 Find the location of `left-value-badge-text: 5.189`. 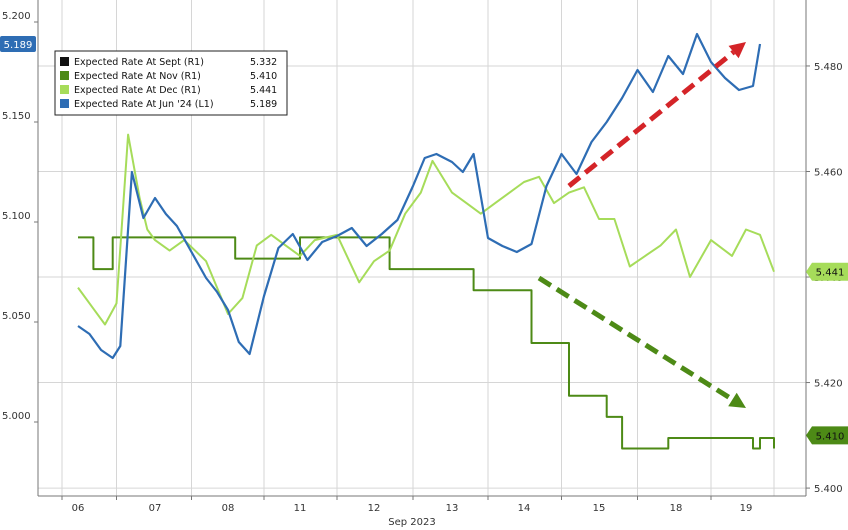

left-value-badge-text: 5.189 is located at coordinates (18, 45).